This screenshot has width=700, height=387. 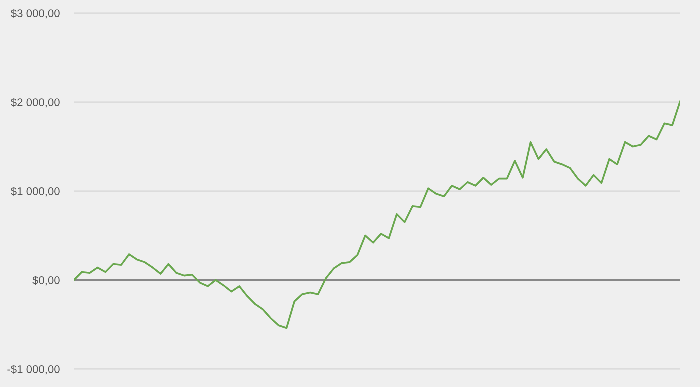 What do you see at coordinates (34, 370) in the screenshot?
I see `y-tick-label: -$1 000,00` at bounding box center [34, 370].